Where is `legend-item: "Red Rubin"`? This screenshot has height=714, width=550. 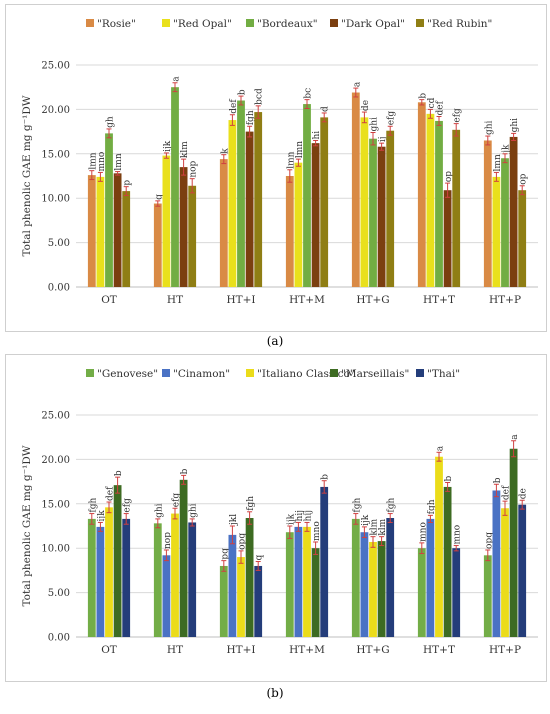
legend-item: "Red Rubin" is located at coordinates (454, 24).